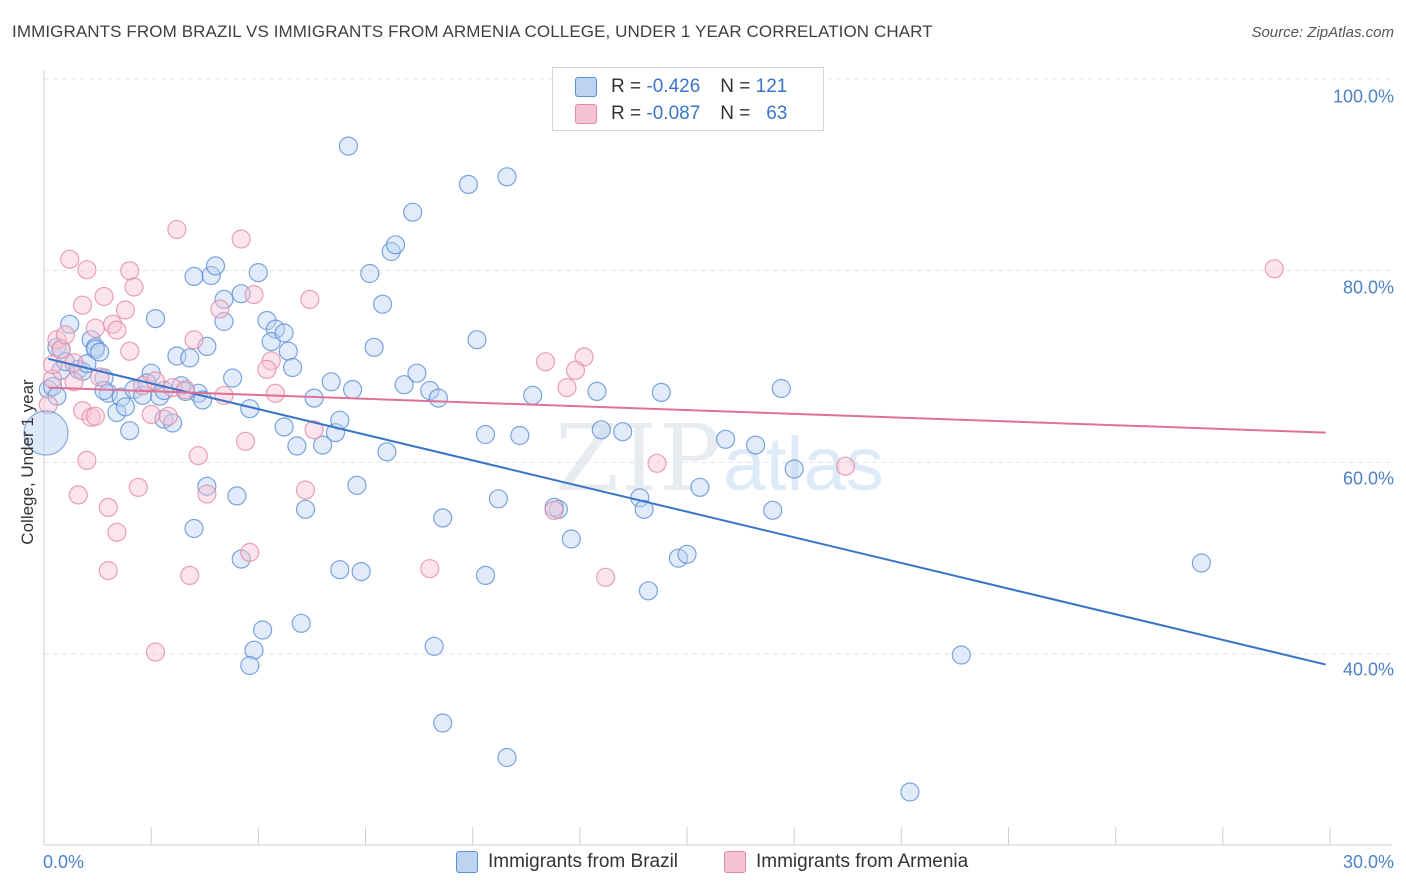 Image resolution: width=1406 pixels, height=892 pixels. I want to click on armenia-trend-line, so click(687, 410).